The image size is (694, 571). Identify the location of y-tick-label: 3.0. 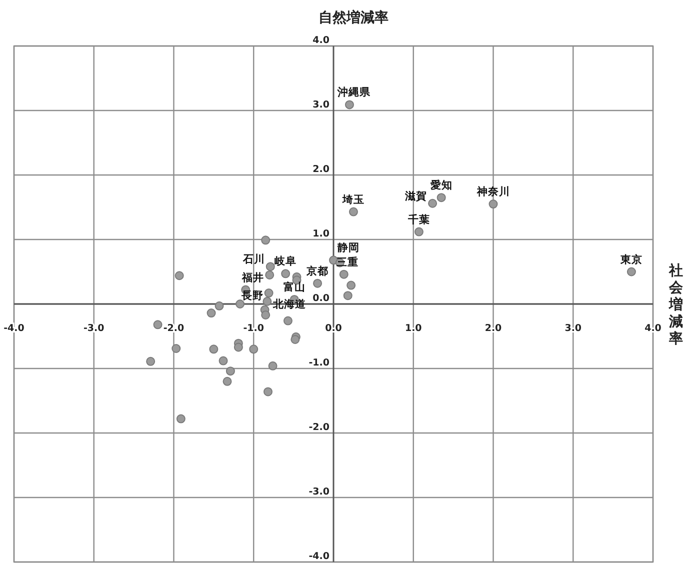
(321, 105).